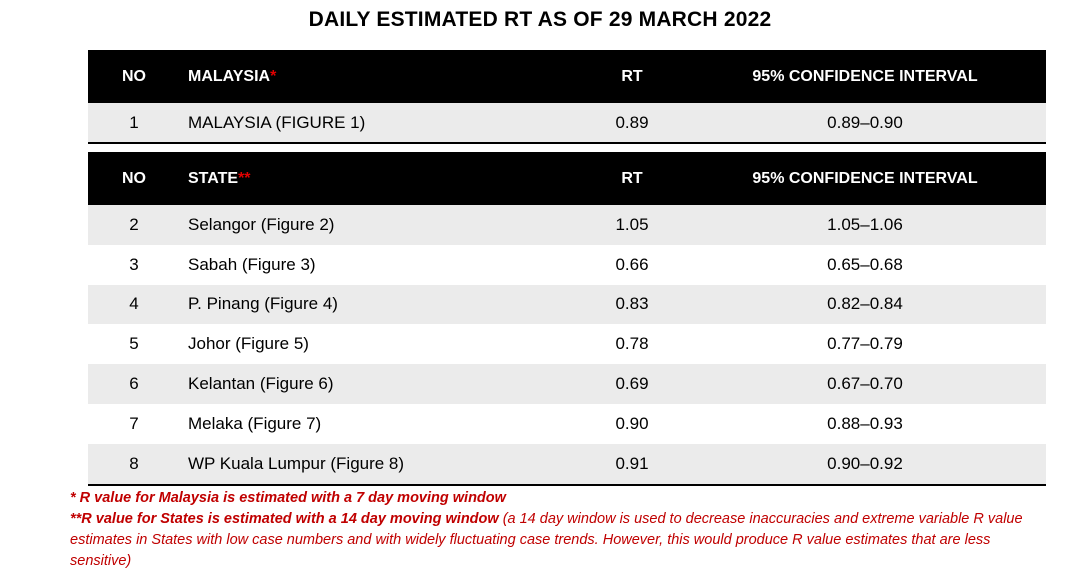 The width and height of the screenshot is (1080, 572). Describe the element at coordinates (134, 304) in the screenshot. I see `row-no: 4` at that location.